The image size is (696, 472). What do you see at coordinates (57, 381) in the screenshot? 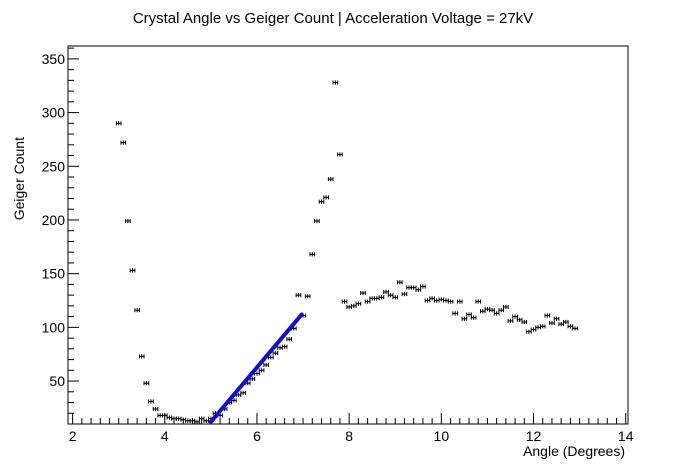
I see `y-tick-label: 50` at bounding box center [57, 381].